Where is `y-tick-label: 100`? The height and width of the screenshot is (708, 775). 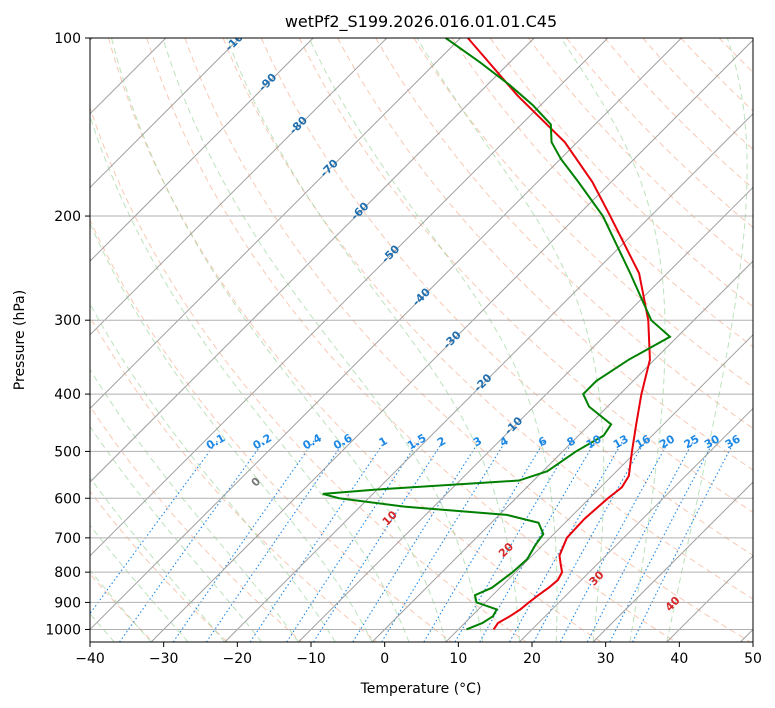
y-tick-label: 100 is located at coordinates (67, 39).